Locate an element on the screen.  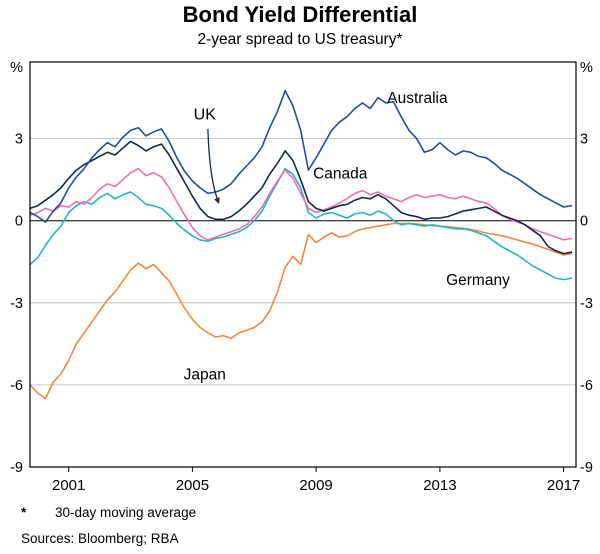
series-label-canada: Canada is located at coordinates (340, 173).